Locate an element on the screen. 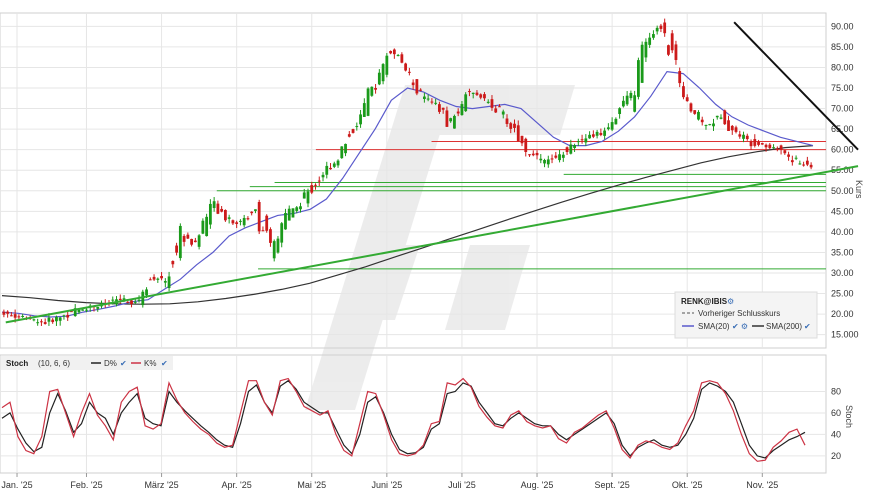 The image size is (880, 500). x-tick-label: Aug. '25 is located at coordinates (537, 485).